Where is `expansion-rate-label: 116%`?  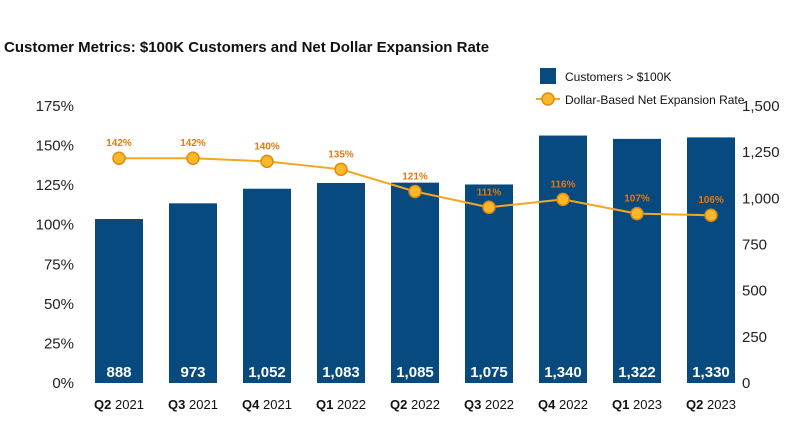 expansion-rate-label: 116% is located at coordinates (562, 184).